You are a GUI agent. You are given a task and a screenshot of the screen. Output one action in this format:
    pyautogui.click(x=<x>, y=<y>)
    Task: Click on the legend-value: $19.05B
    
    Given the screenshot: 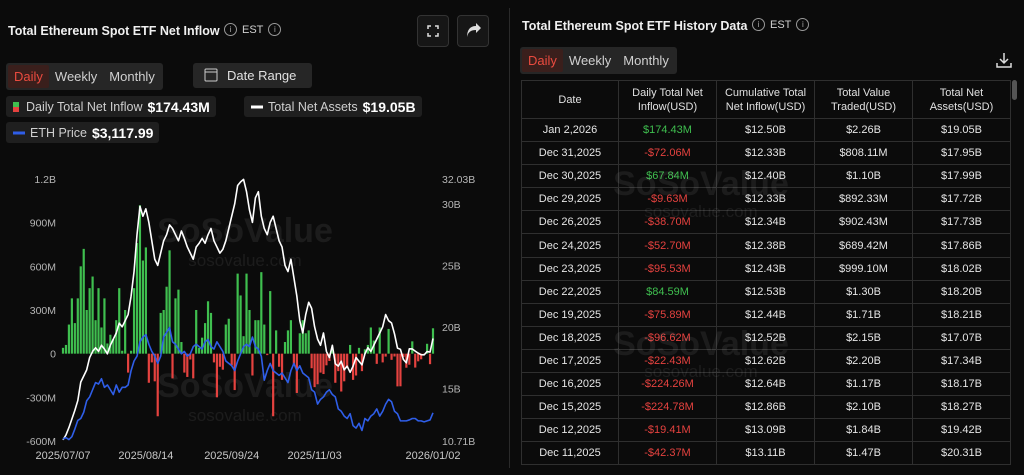 What is the action you would take?
    pyautogui.click(x=389, y=106)
    